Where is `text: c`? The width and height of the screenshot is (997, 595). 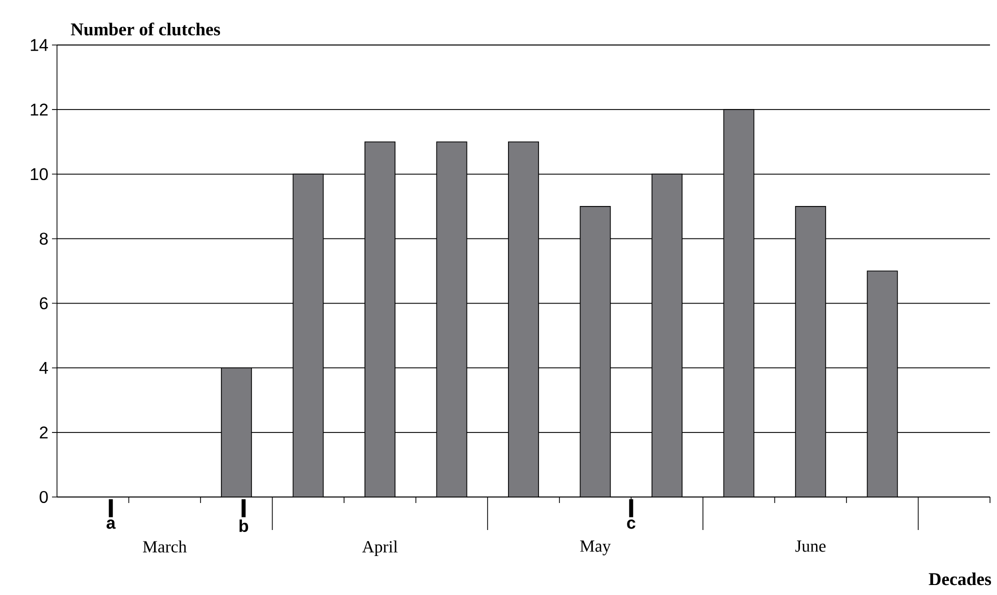 text: c is located at coordinates (631, 524).